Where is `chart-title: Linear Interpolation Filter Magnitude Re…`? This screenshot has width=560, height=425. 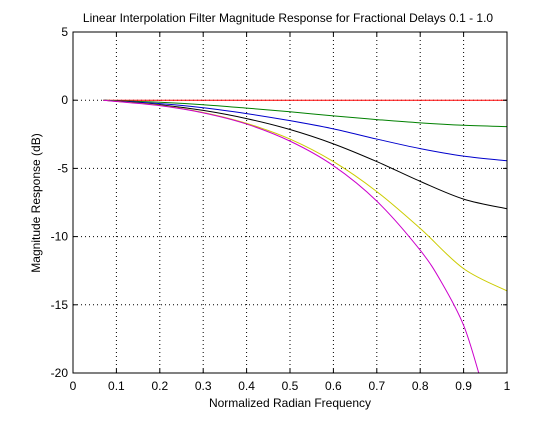 chart-title: Linear Interpolation Filter Magnitude Re… is located at coordinates (288, 18).